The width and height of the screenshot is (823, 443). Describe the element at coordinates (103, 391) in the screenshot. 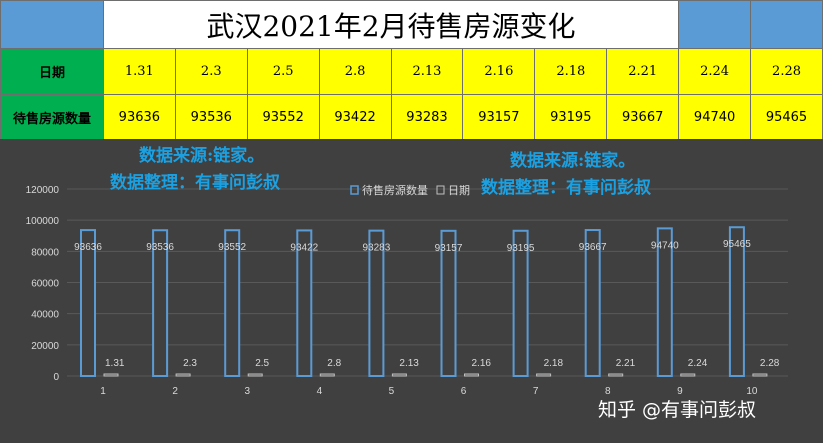

I see `x-tick-label: 1` at that location.